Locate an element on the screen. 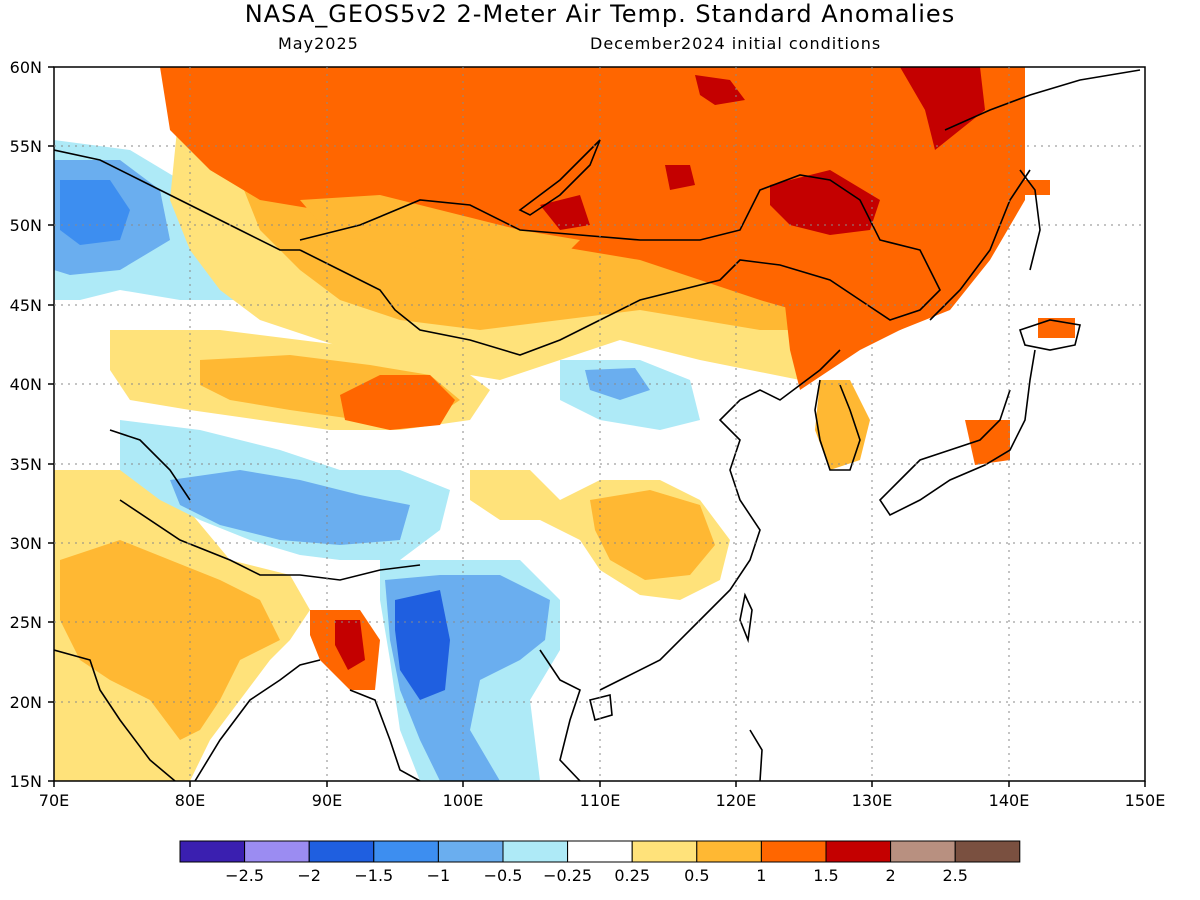  anomaly-siberia-spot2 is located at coordinates (565, 212).